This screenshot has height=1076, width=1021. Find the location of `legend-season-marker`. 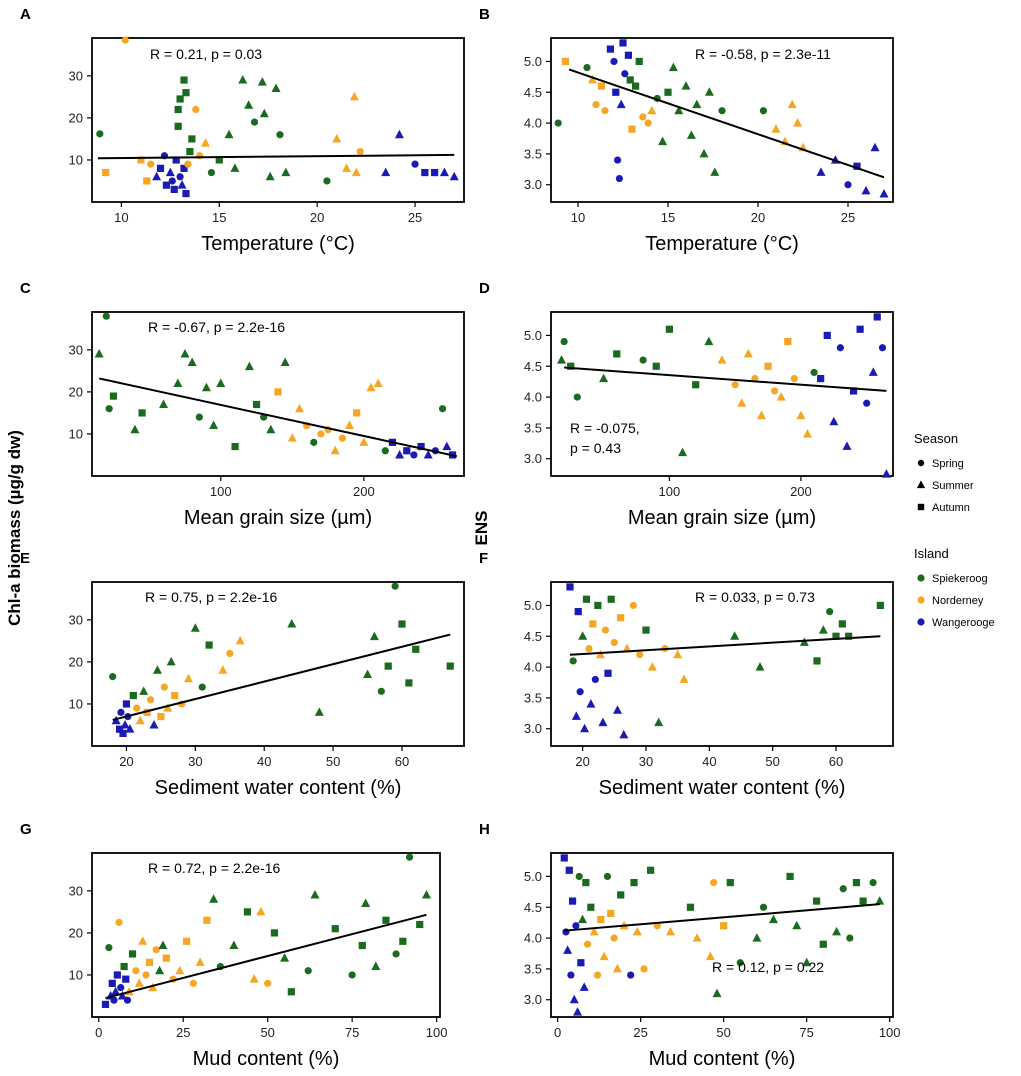

legend-season-marker is located at coordinates (921, 484).